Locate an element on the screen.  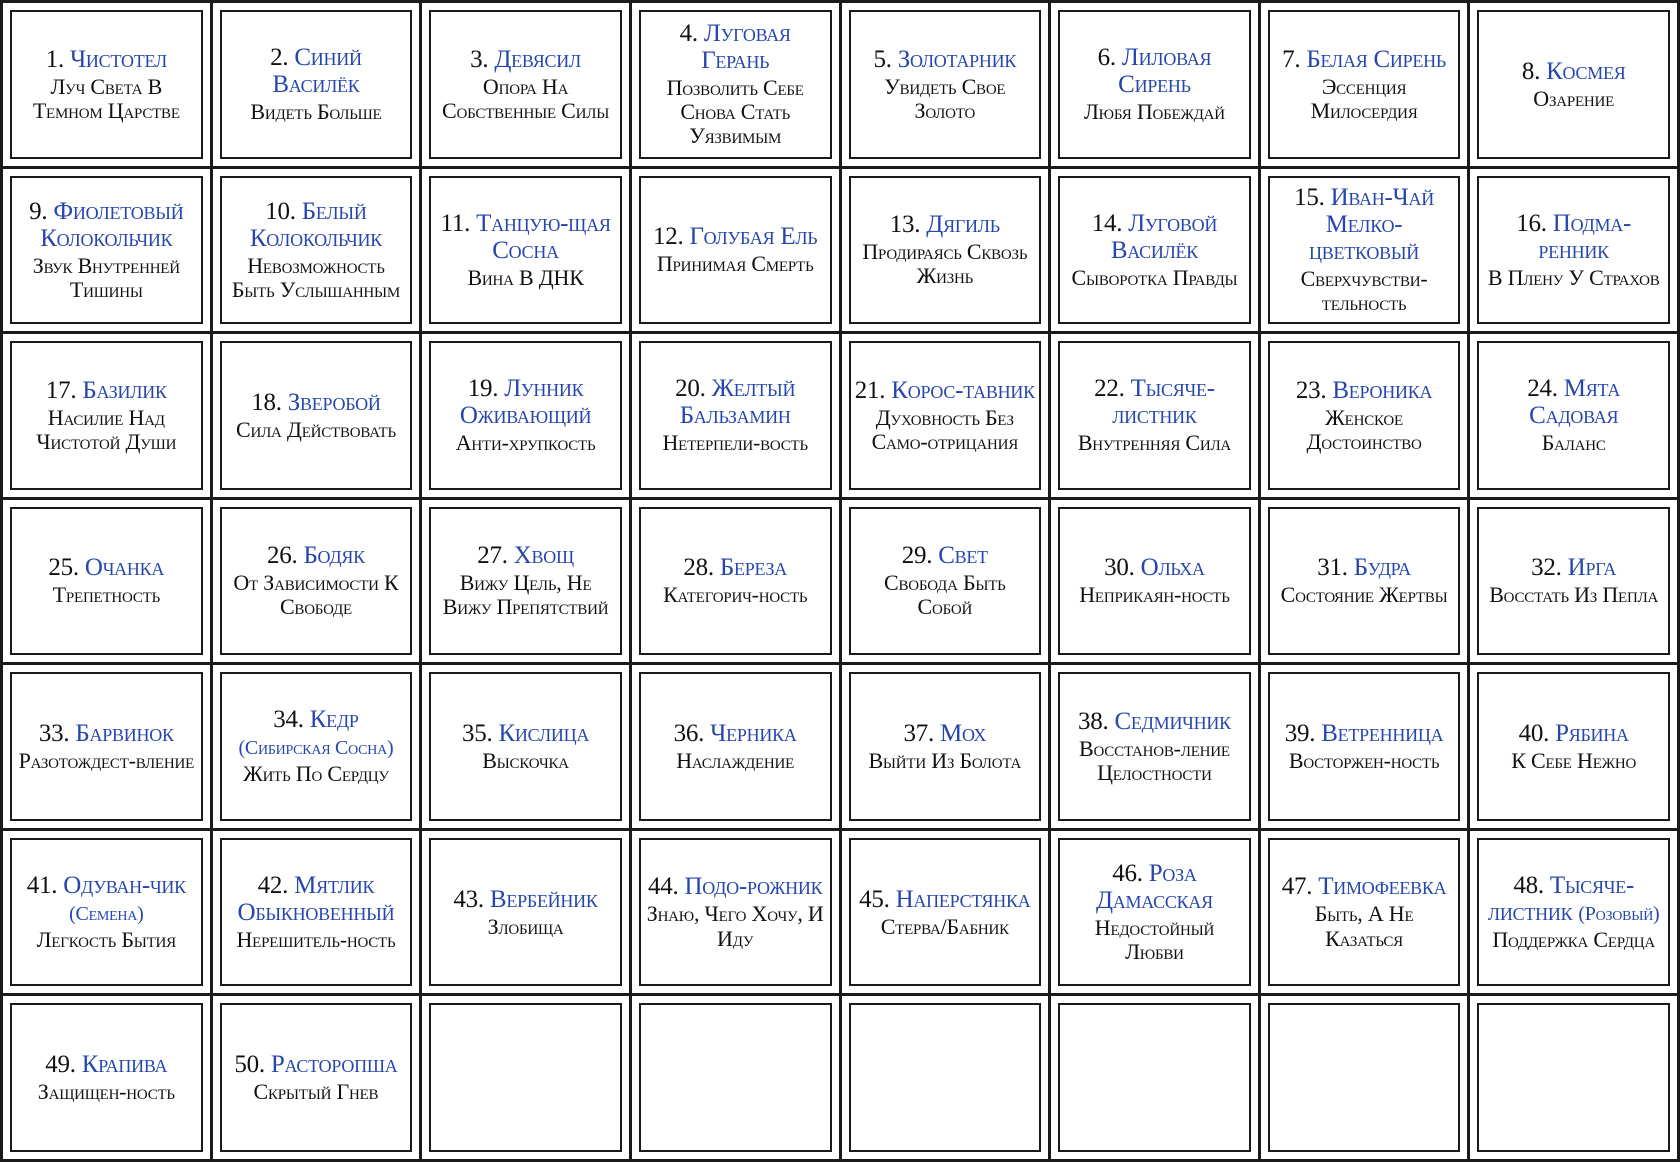
card-title: 28. Береза is located at coordinates (735, 567).